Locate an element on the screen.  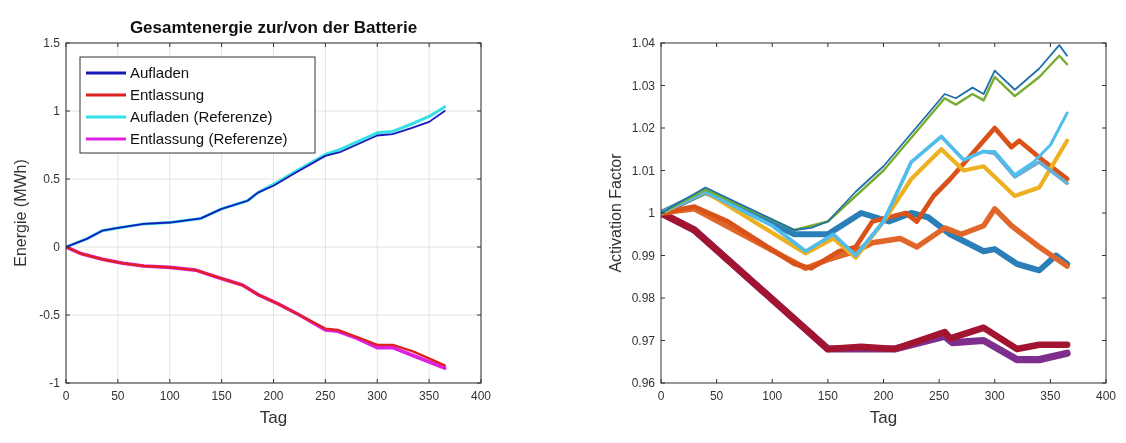
y-tick-label: 1.04 is located at coordinates (643, 43).